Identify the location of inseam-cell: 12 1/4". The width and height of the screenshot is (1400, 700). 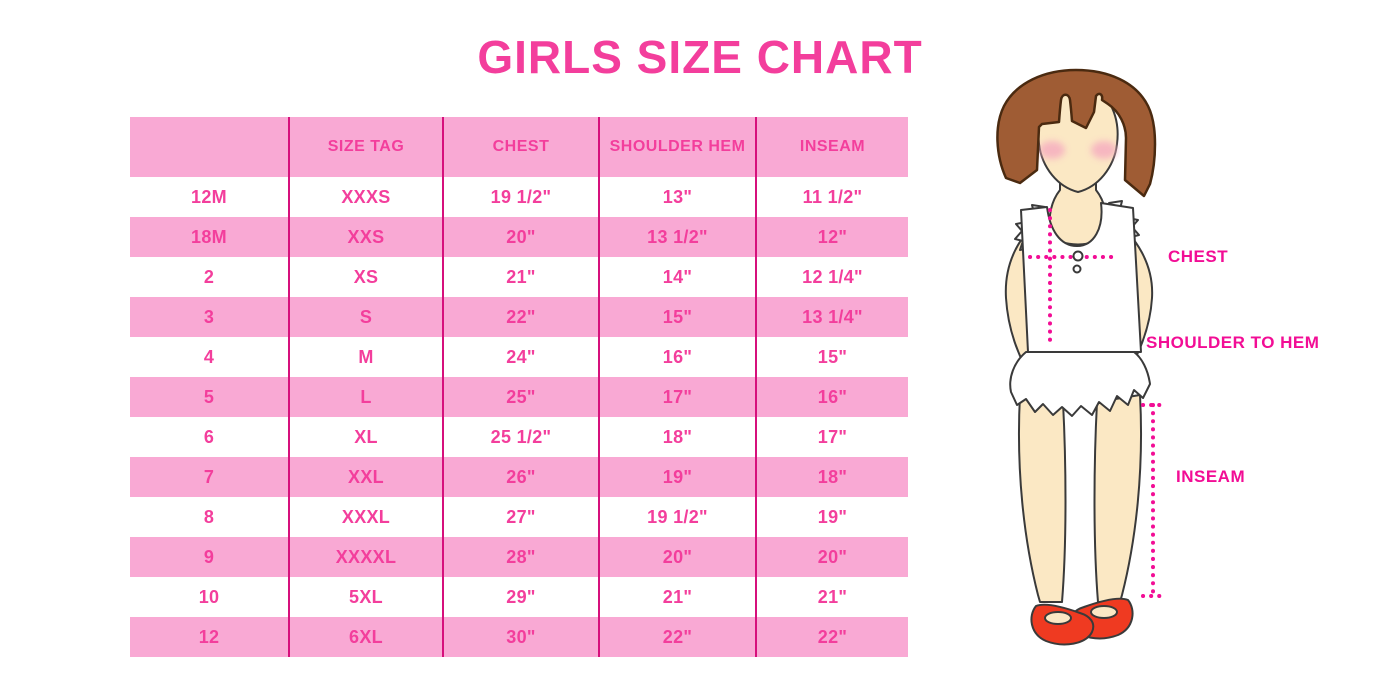
(832, 277).